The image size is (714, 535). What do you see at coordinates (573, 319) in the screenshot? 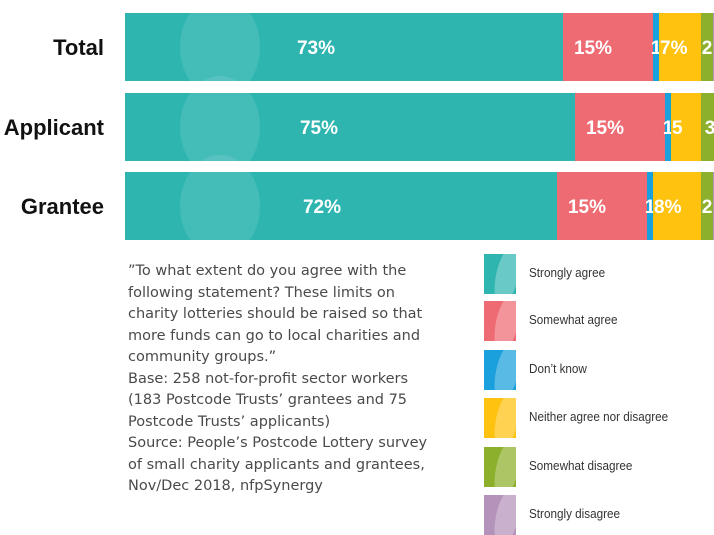
I see `legend-label: Somewhat agree` at bounding box center [573, 319].